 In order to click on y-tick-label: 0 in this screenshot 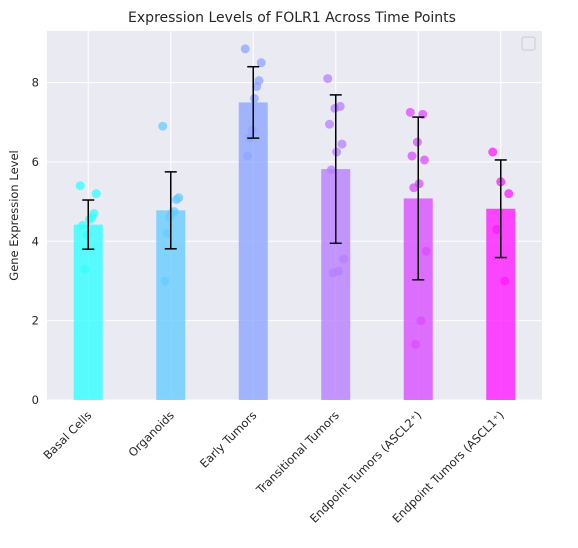, I will do `click(35, 400)`.